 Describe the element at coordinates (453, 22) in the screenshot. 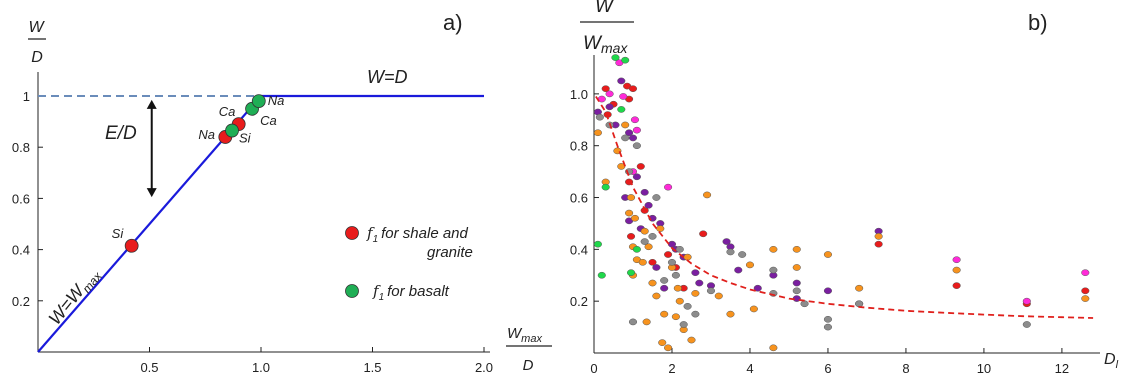

I see `panel-a-label: a)` at that location.